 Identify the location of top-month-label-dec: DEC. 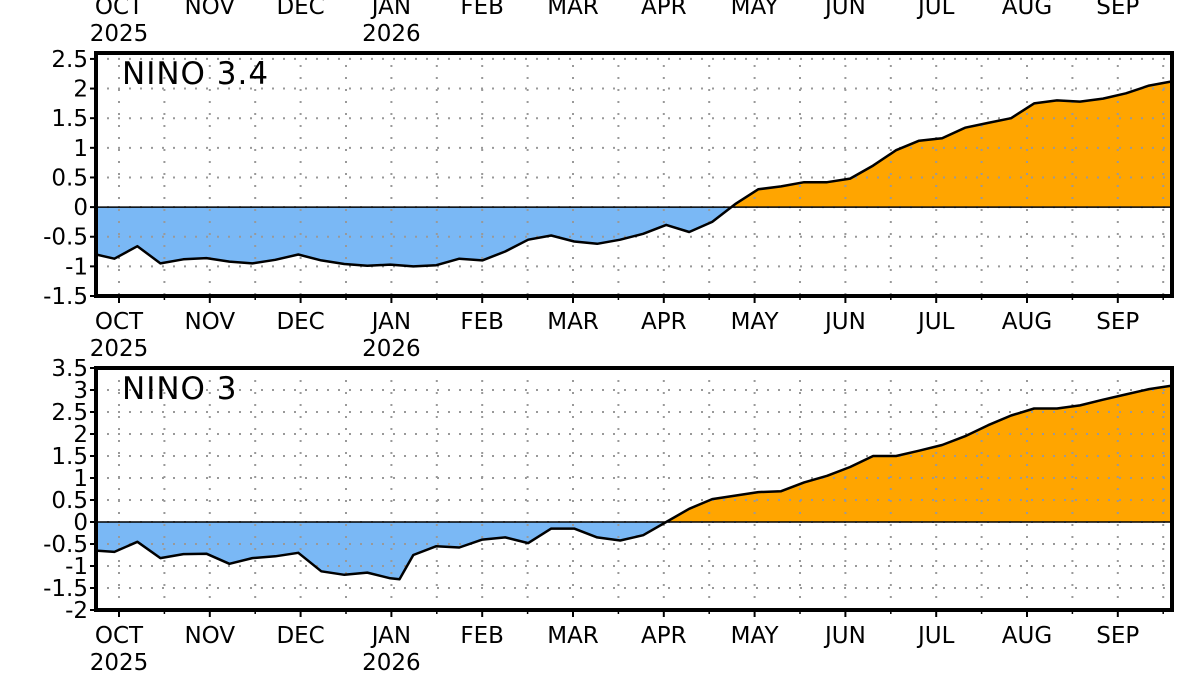
(300, 10).